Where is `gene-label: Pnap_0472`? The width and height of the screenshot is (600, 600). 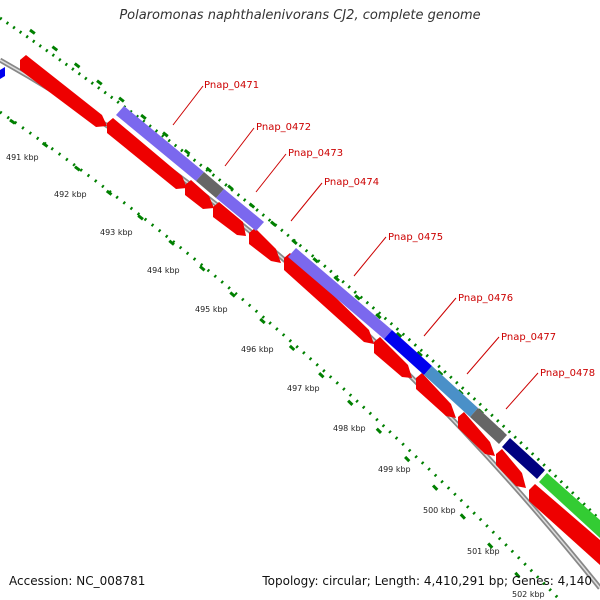 gene-label: Pnap_0472 is located at coordinates (283, 127).